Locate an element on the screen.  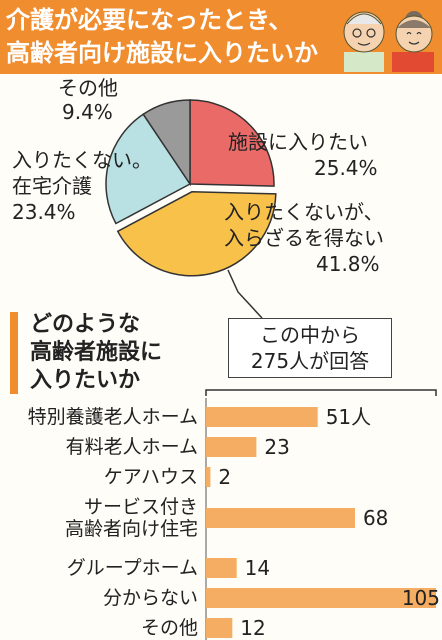
pie-leader-line is located at coordinates (245, 294).